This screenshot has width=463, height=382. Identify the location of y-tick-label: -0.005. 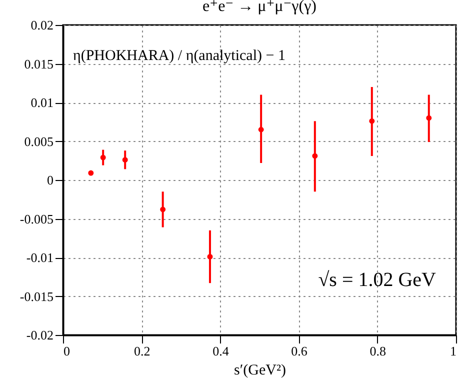
(37, 218).